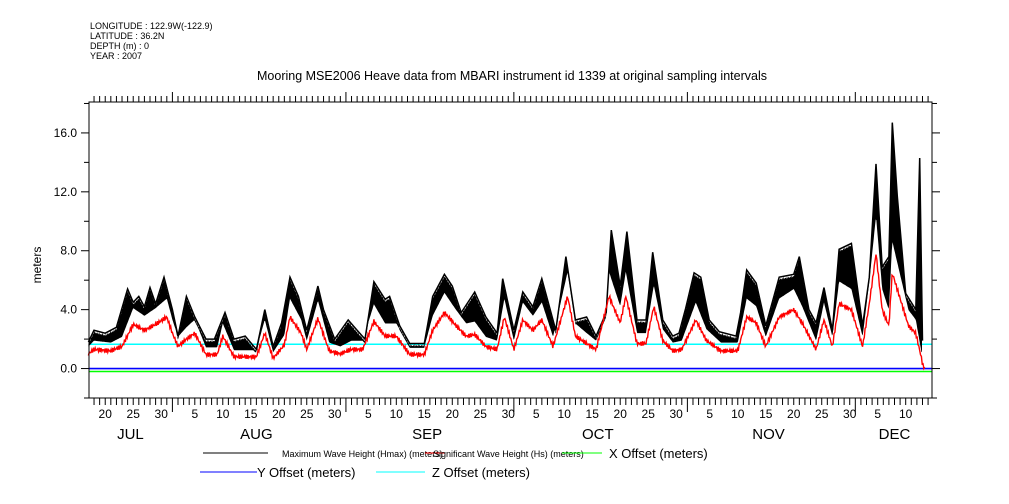 The image size is (1009, 504). I want to click on y-tick-label: 0.0, so click(68, 369).